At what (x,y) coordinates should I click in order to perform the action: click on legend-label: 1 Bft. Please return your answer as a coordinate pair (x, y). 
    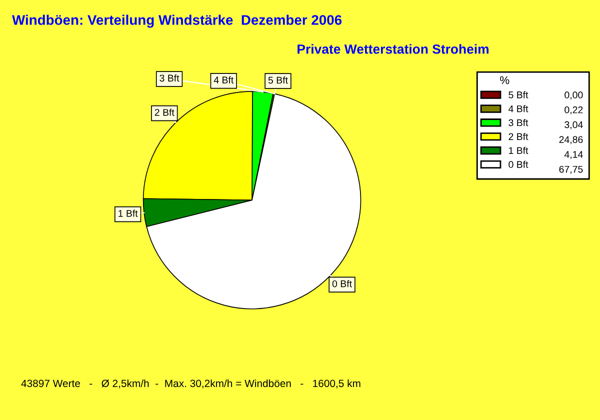
    Looking at the image, I should click on (518, 150).